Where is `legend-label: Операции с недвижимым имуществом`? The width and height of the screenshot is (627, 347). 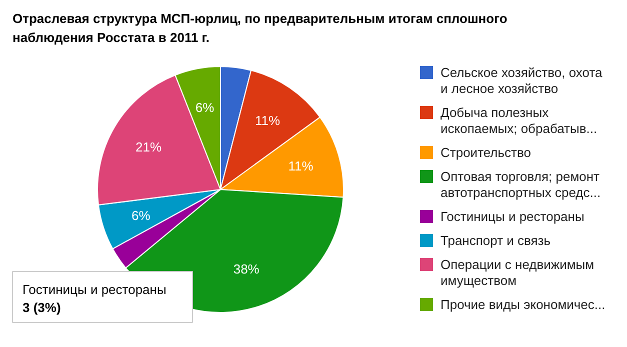 legend-label: Операции с недвижимым имуществом is located at coordinates (517, 272).